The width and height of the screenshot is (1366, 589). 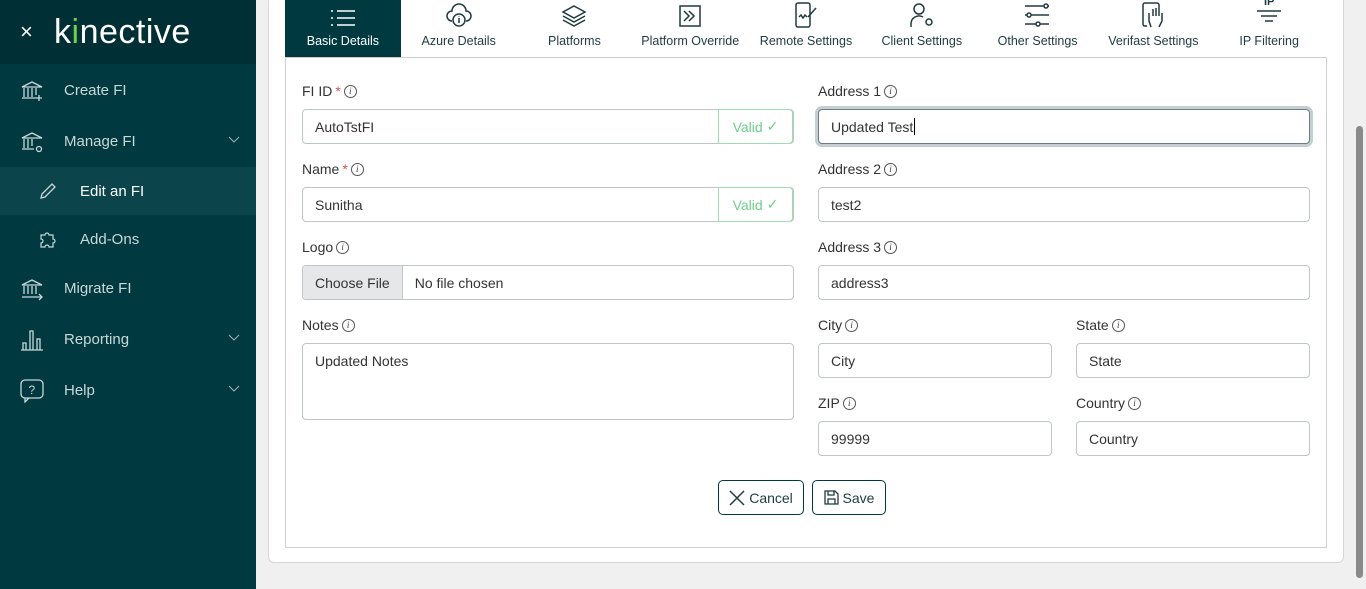 I want to click on zip-label: ZIP i, so click(x=837, y=403).